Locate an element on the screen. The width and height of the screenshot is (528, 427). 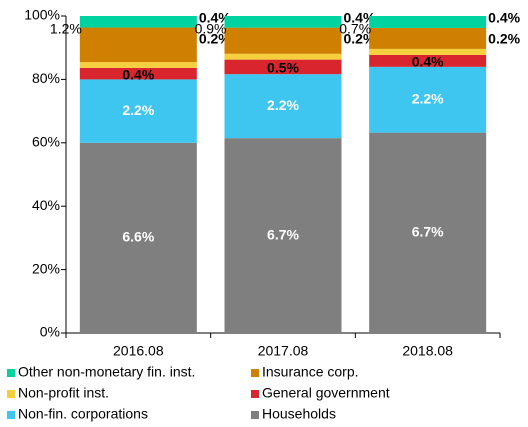
legend-label: Households is located at coordinates (299, 414).